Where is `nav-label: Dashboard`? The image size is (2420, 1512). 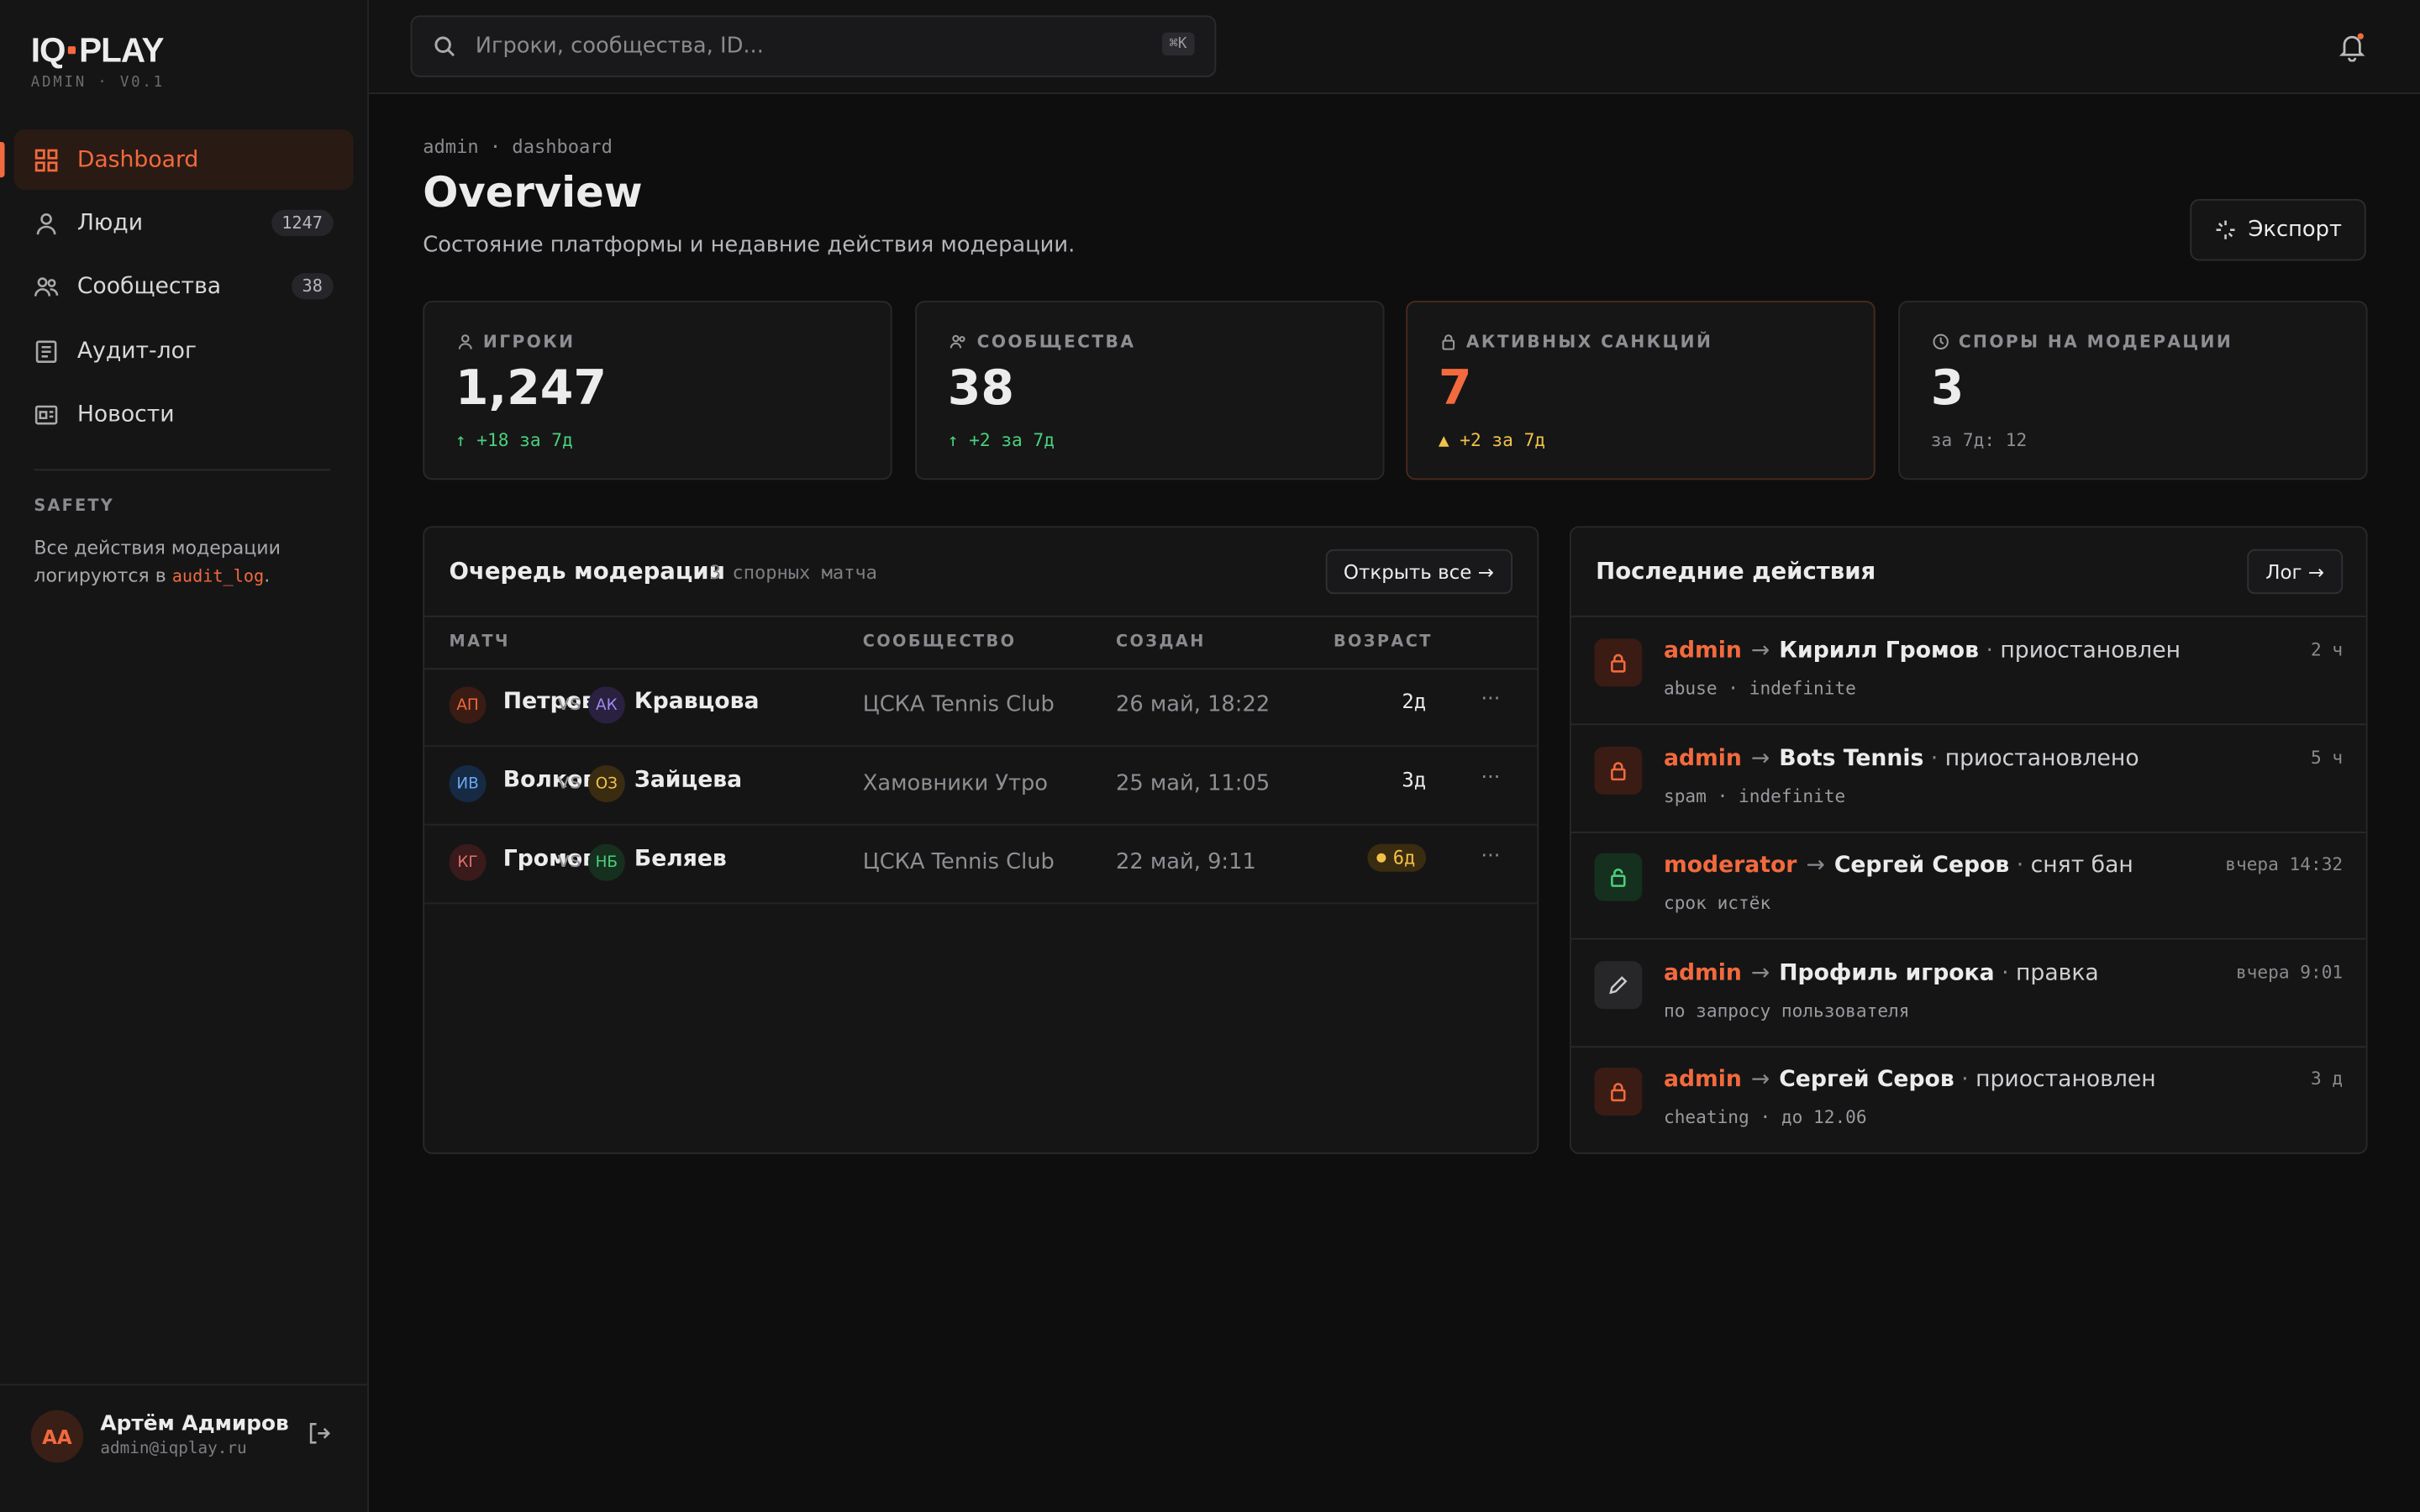
nav-label: Dashboard is located at coordinates (138, 159).